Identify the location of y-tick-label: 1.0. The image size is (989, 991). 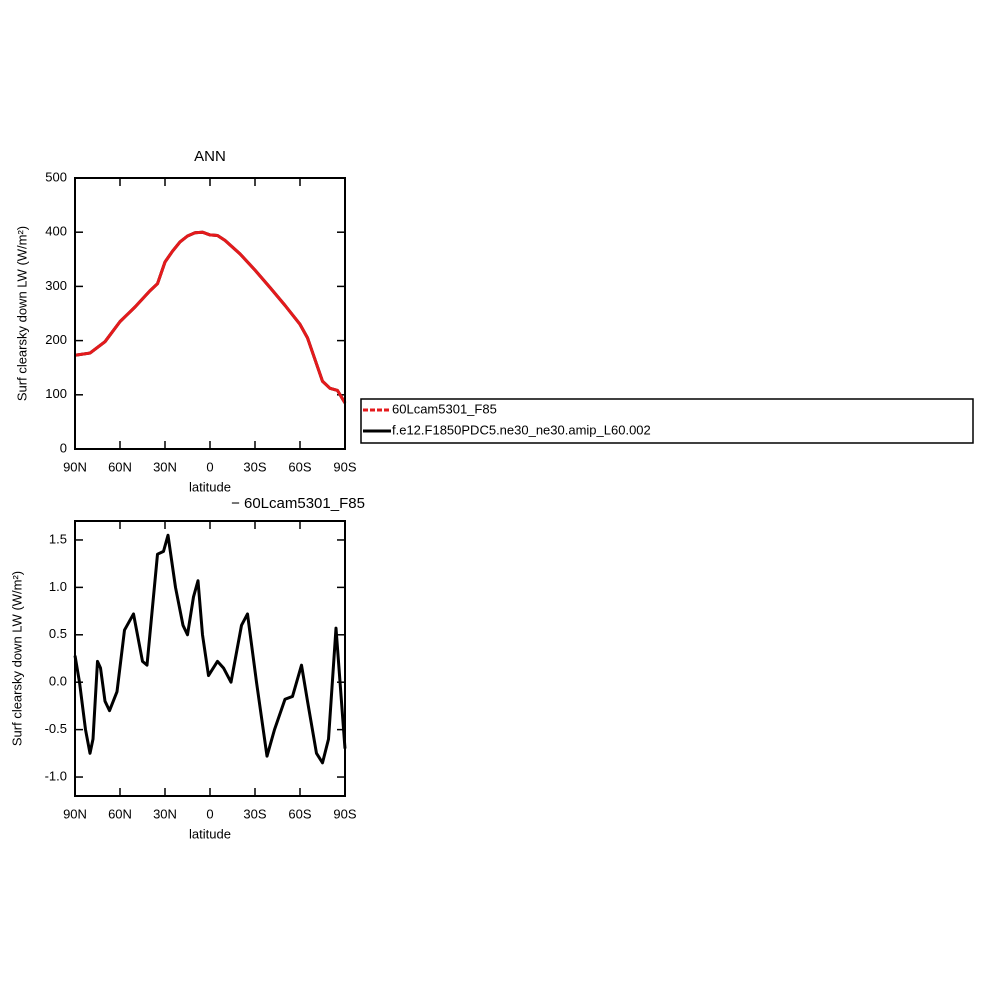
(58, 586).